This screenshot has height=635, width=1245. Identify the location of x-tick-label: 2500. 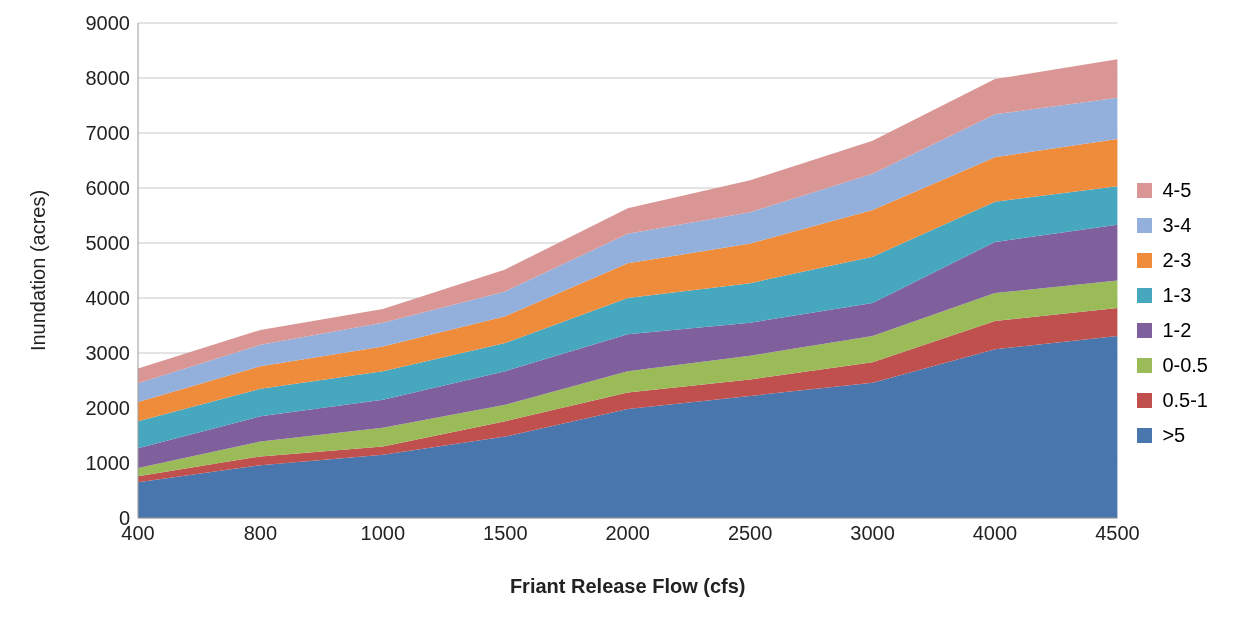
(750, 533).